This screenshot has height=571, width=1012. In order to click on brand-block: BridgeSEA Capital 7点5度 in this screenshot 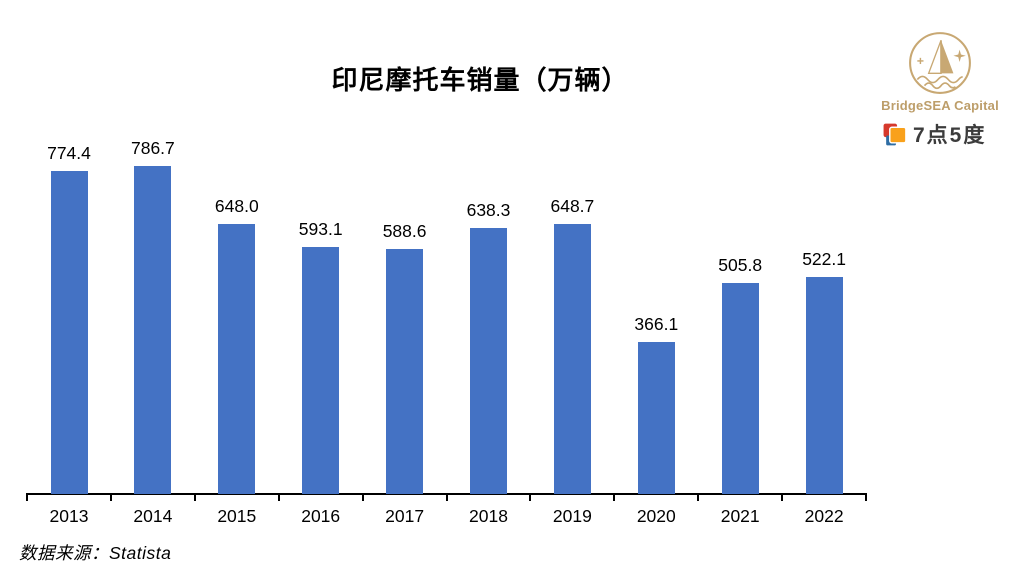, I will do `click(940, 89)`.